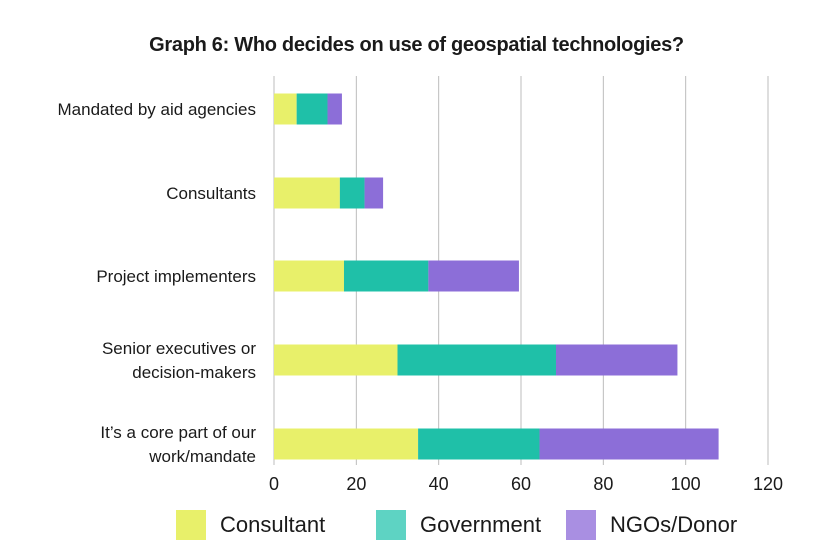 This screenshot has width=833, height=556. I want to click on x-tick-labels: 0 20 40 60 80 100 120, so click(526, 484).